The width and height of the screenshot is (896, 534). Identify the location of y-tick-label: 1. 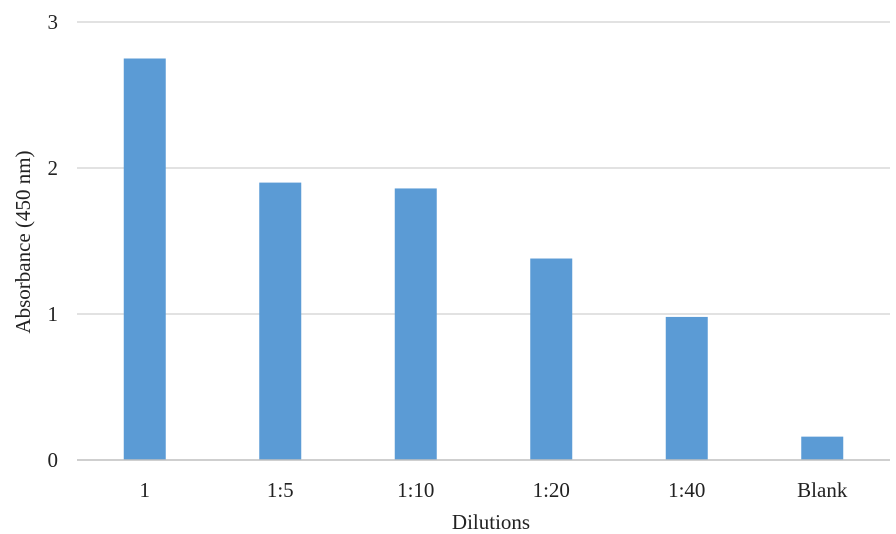
(53, 314).